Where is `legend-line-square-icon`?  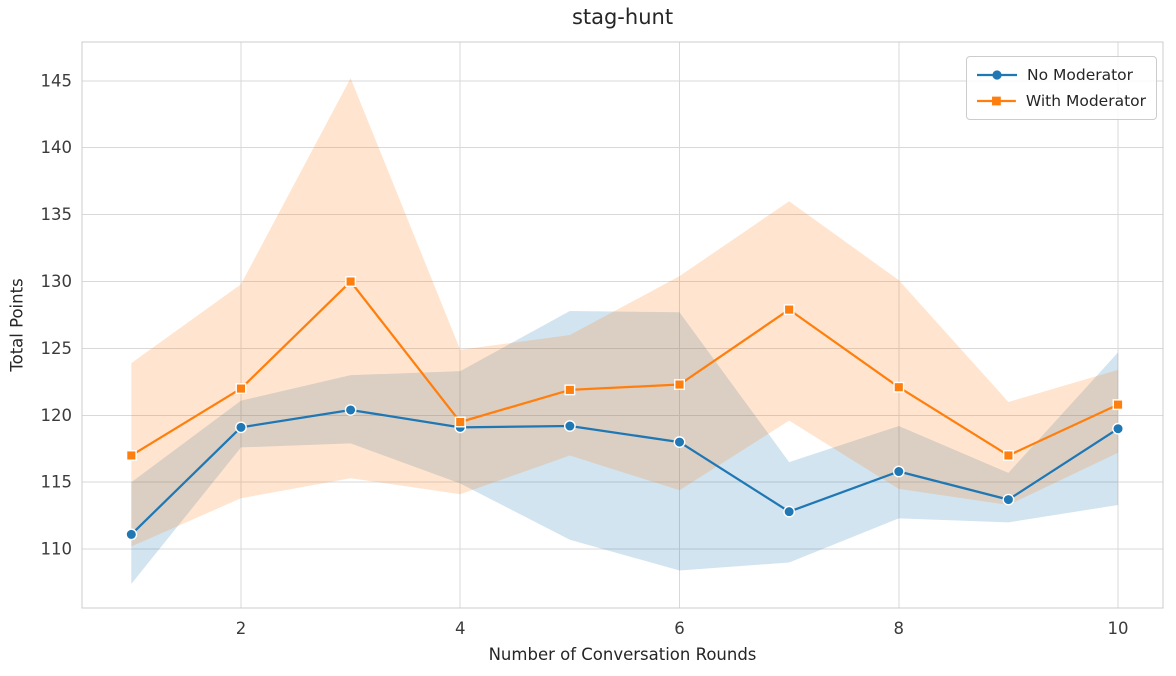 legend-line-square-icon is located at coordinates (996, 101).